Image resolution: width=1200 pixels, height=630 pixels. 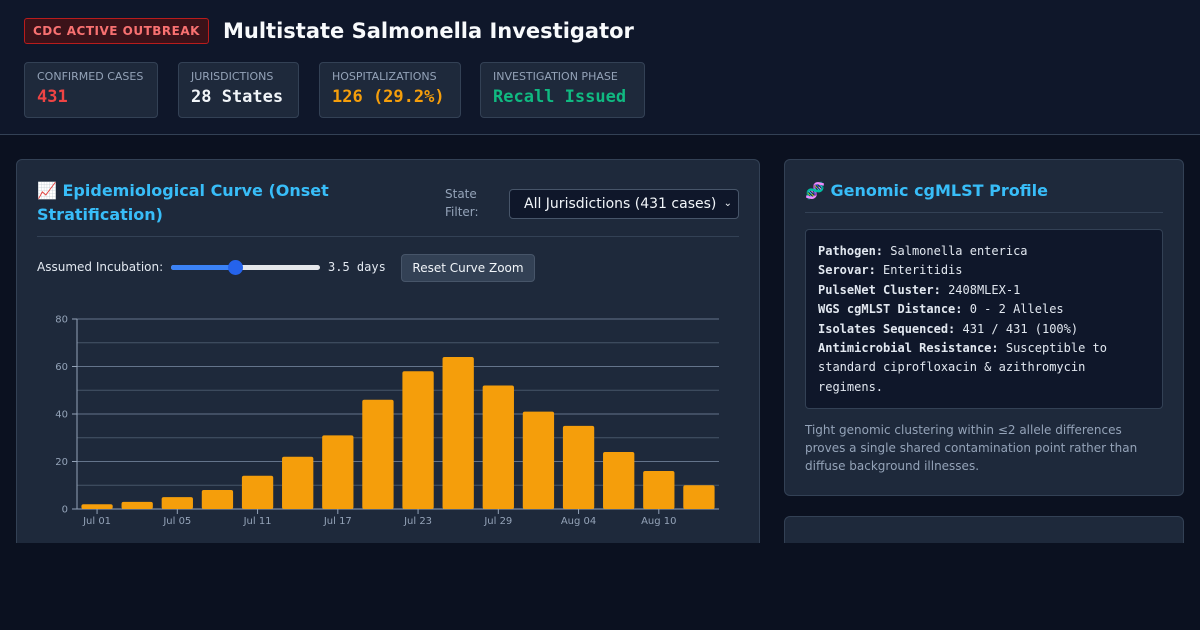 I want to click on incubation-label: Assumed Incubation:, so click(x=100, y=267).